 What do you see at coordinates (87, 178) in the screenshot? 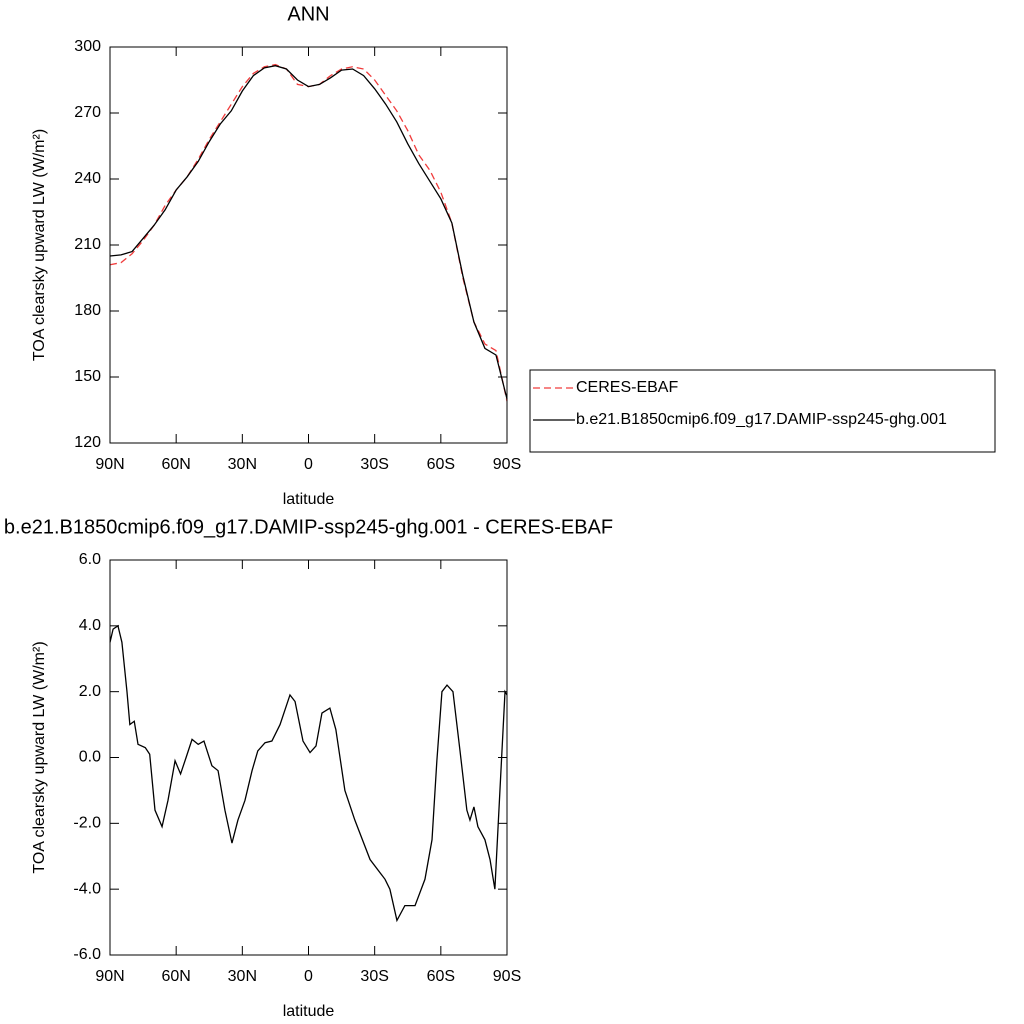
I see `y-tick-label: 240` at bounding box center [87, 178].